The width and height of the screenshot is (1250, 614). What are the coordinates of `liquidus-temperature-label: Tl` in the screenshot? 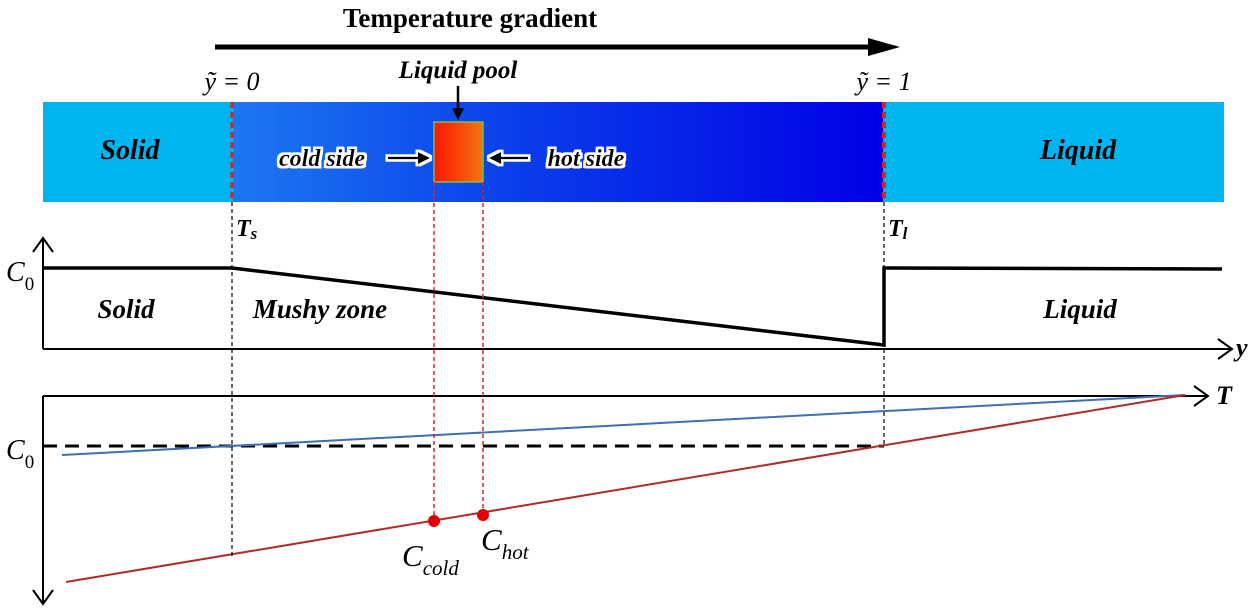 It's located at (898, 229).